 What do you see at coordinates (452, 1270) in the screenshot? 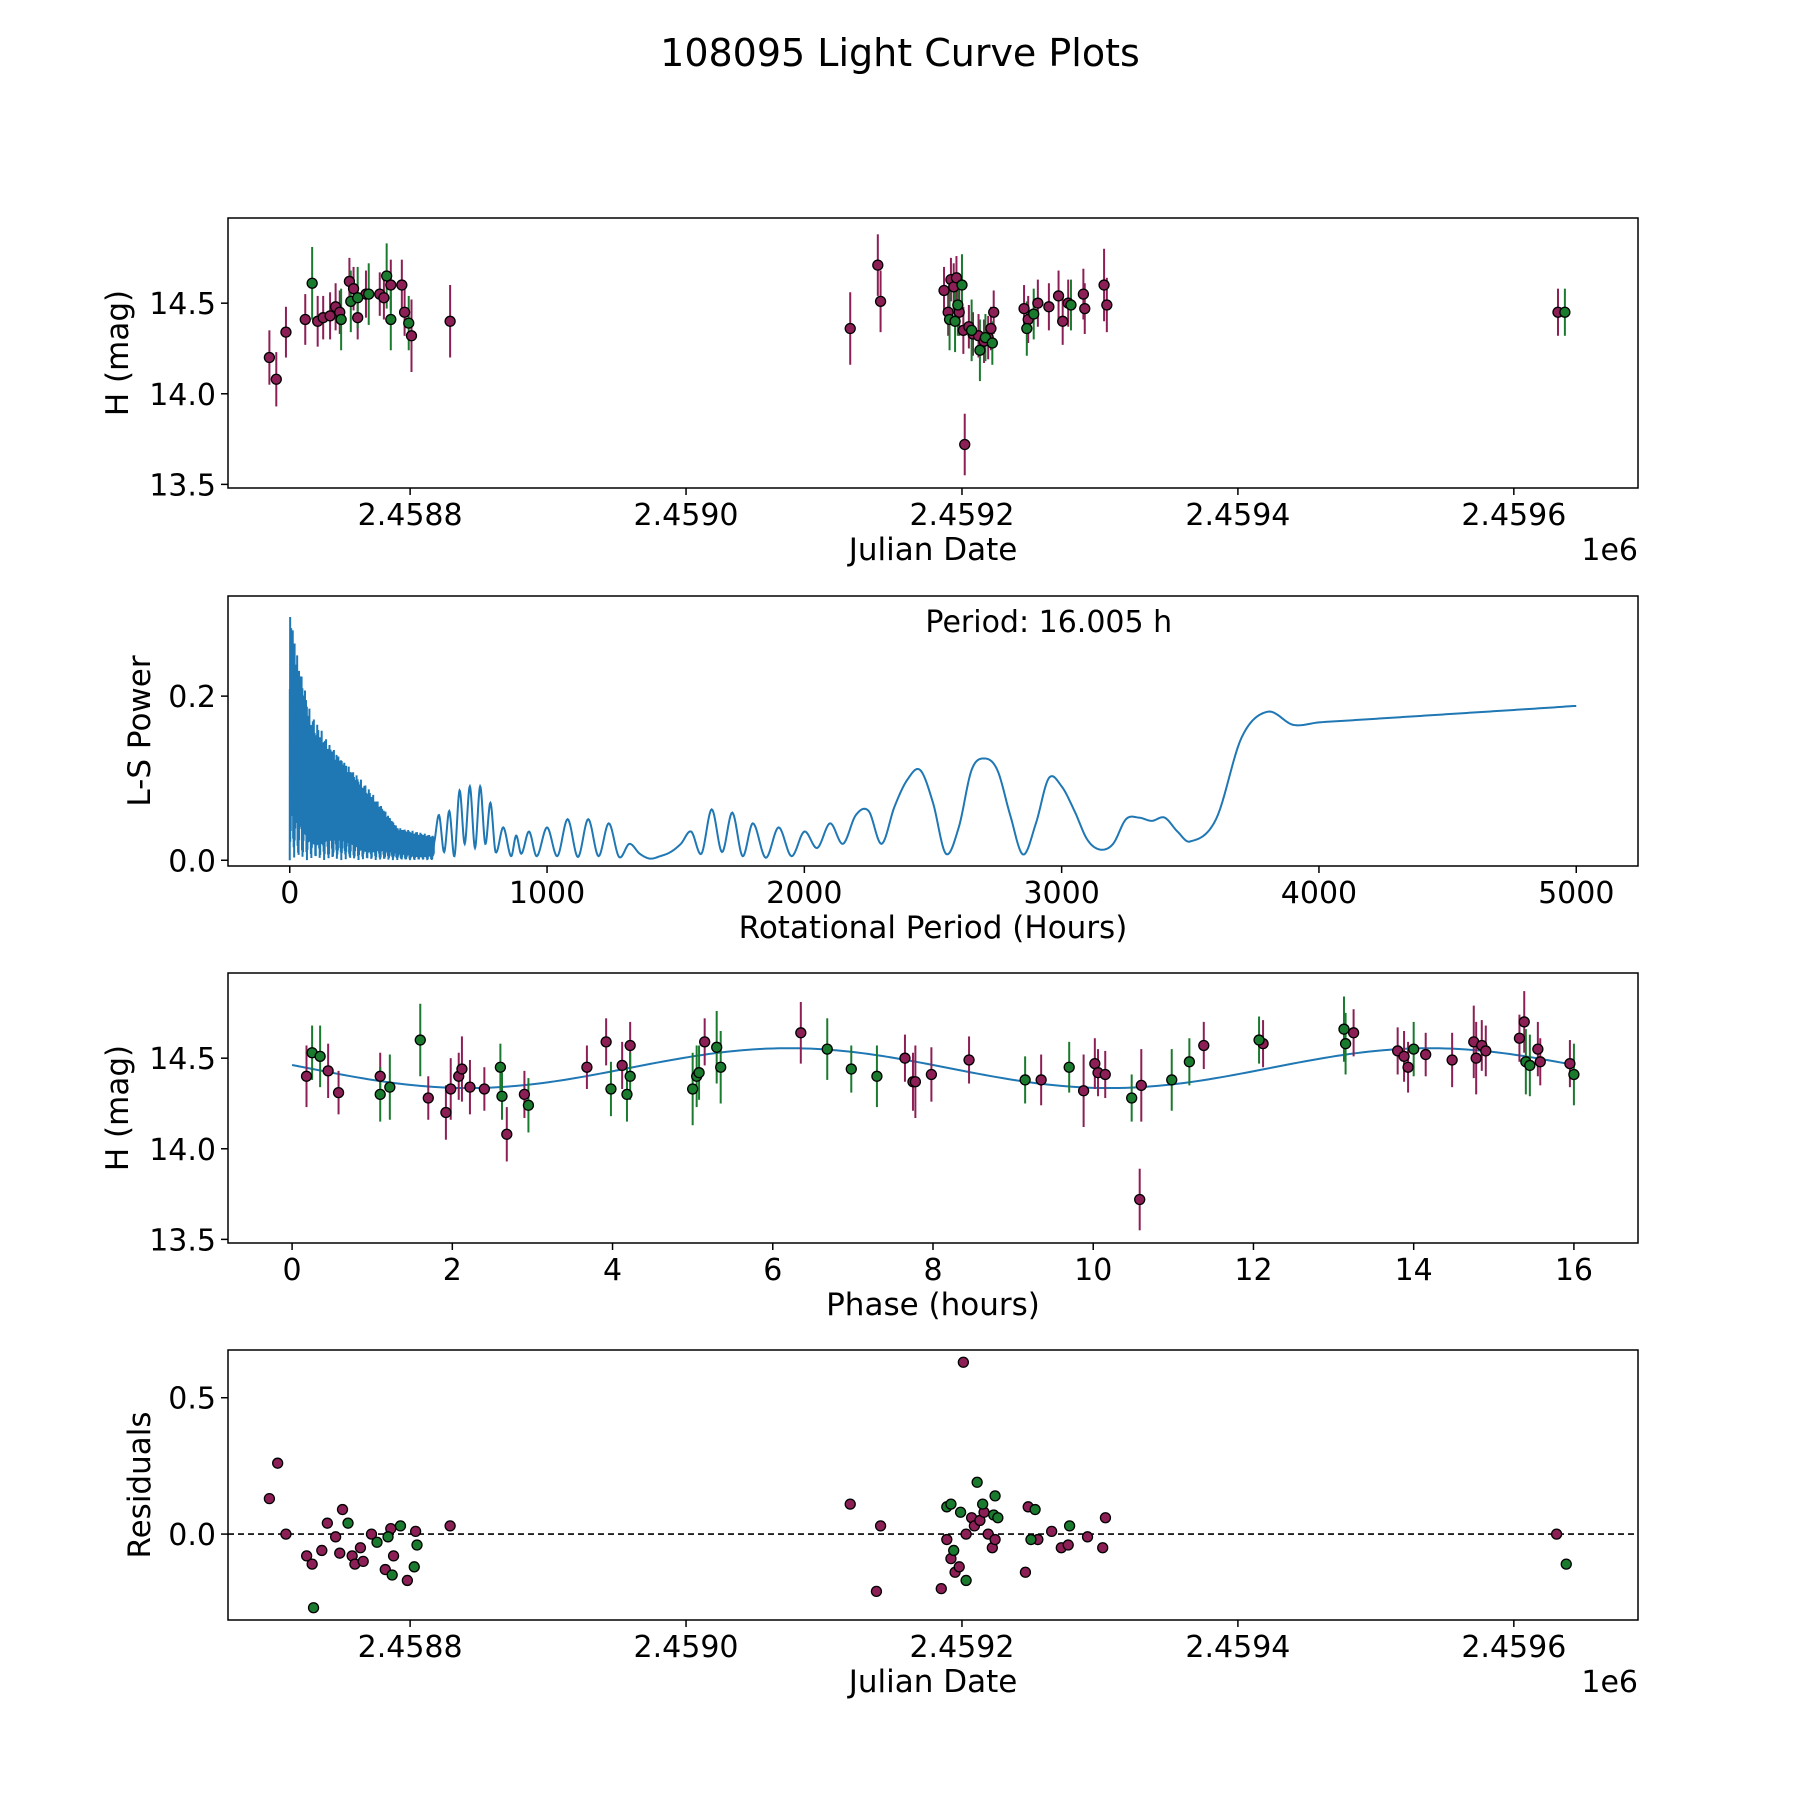
I see `x-tick-label: 2` at bounding box center [452, 1270].